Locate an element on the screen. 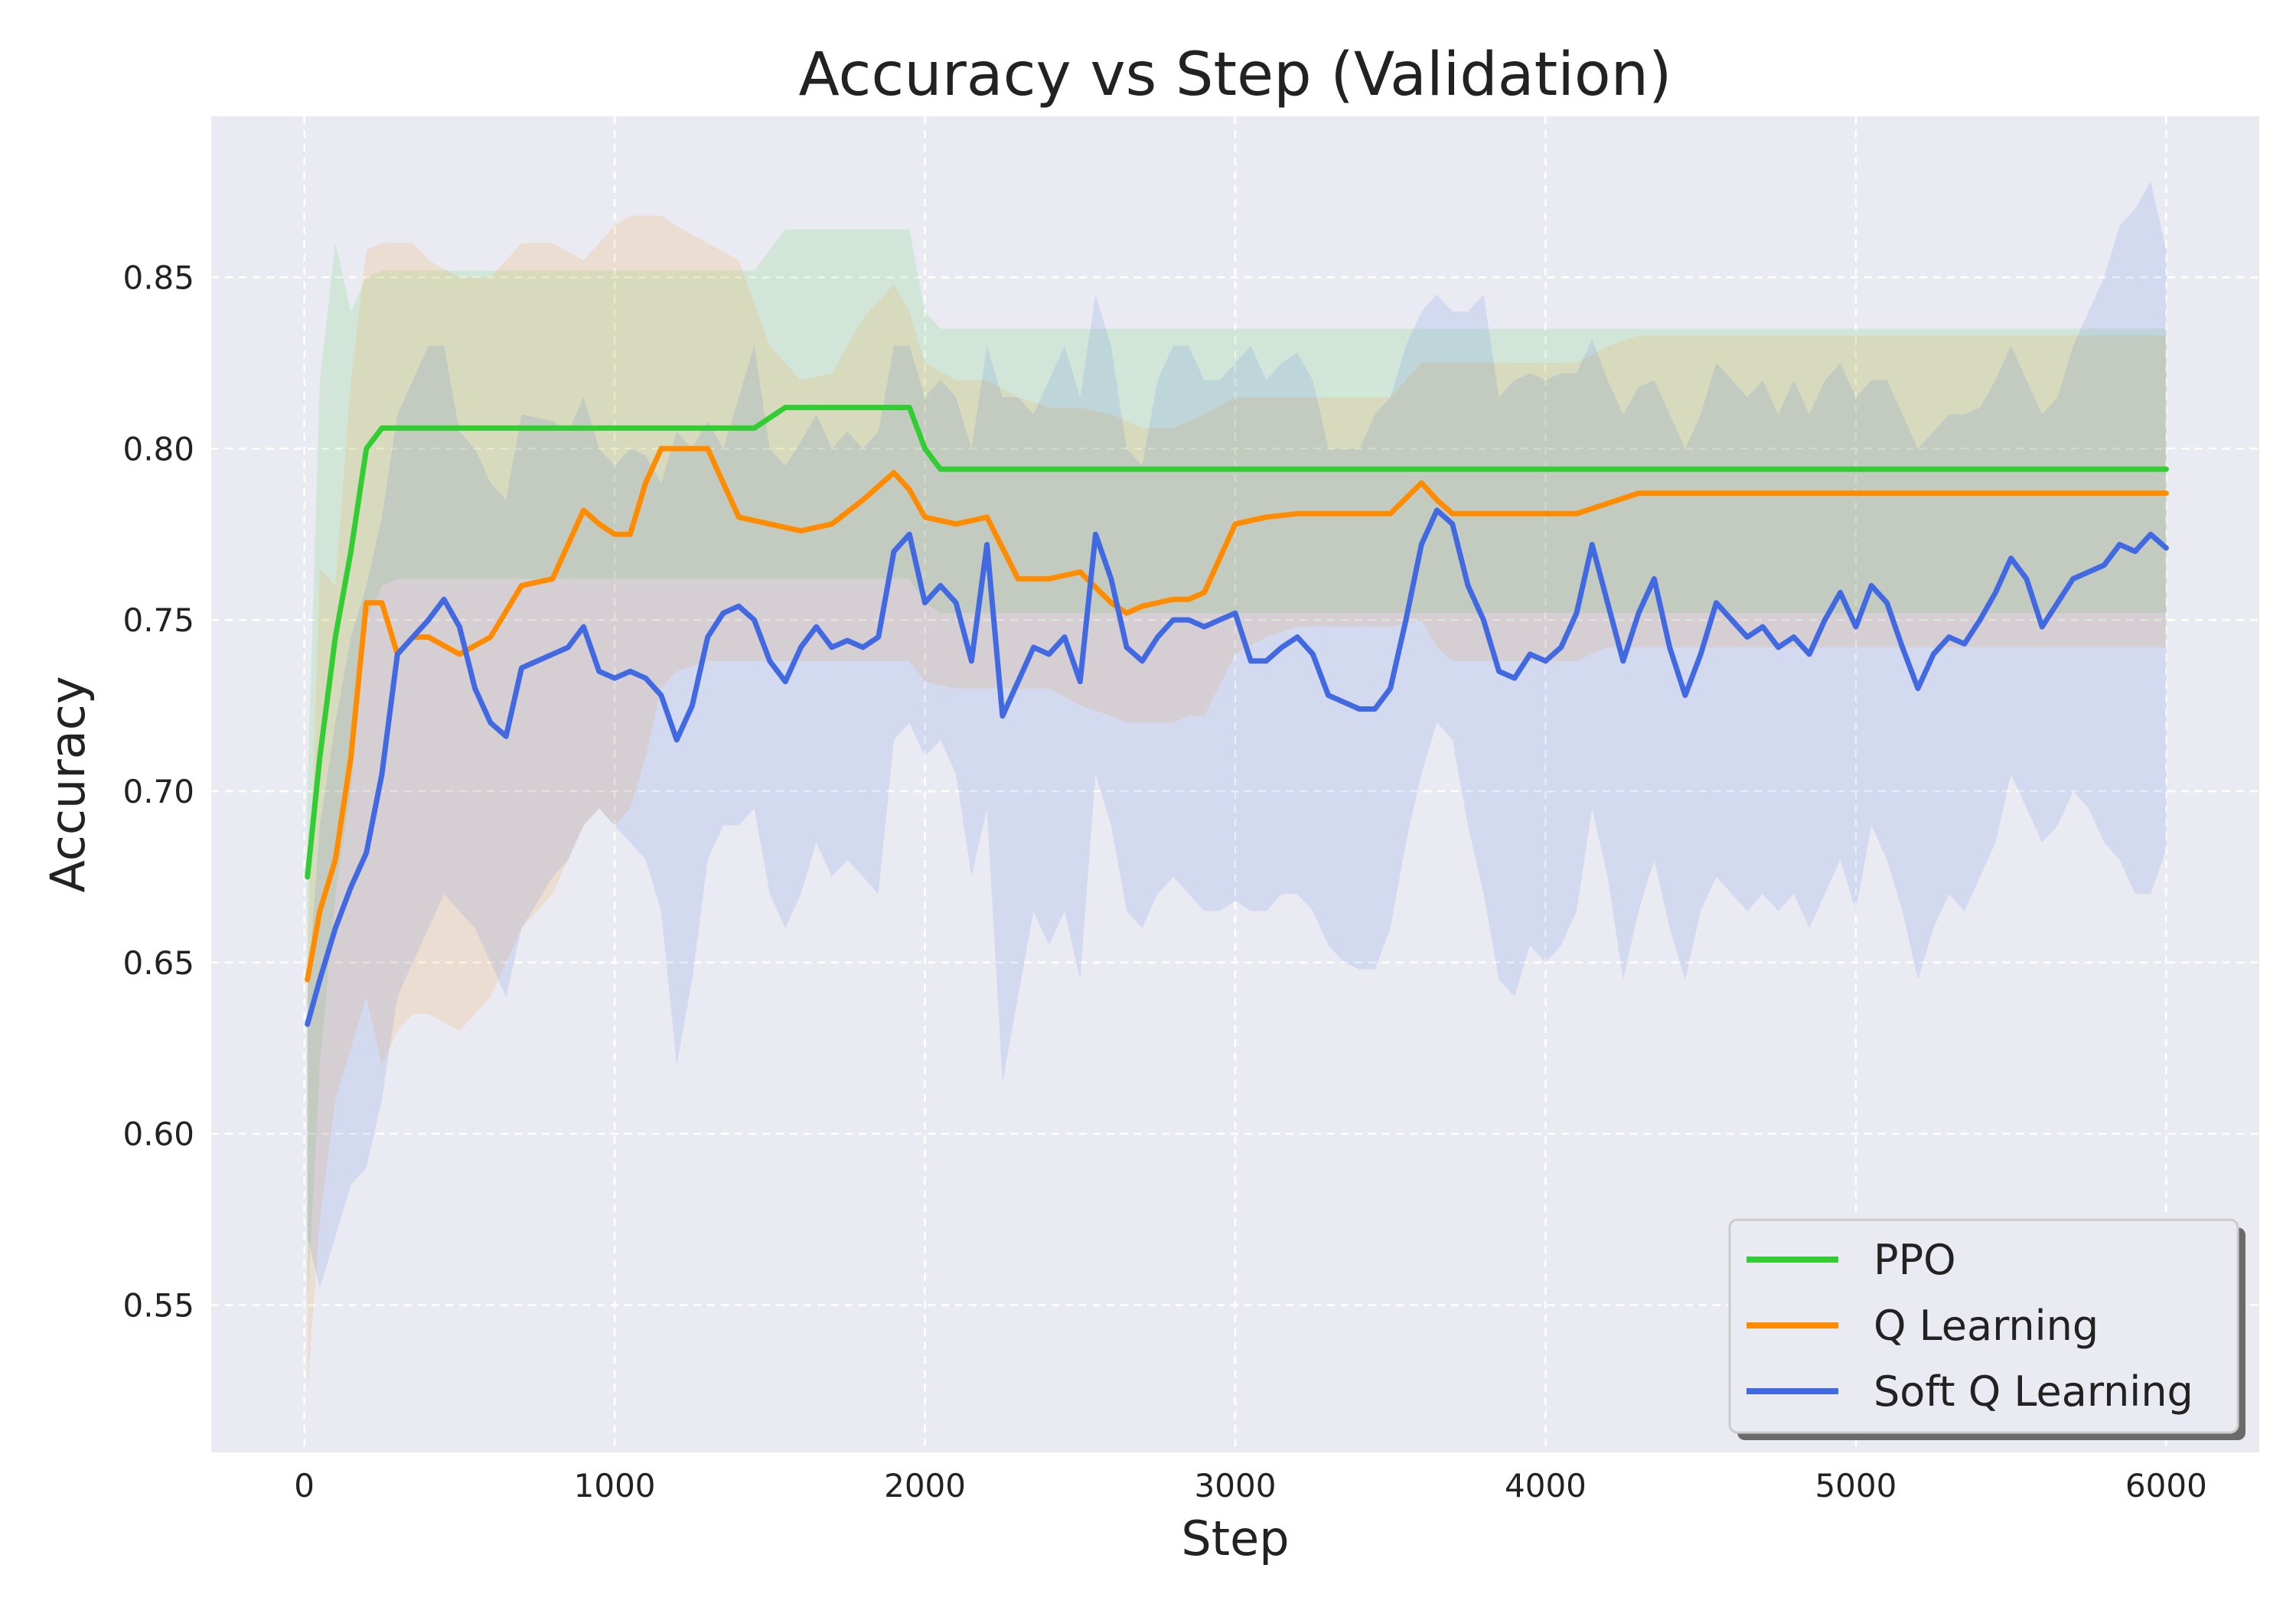 Image resolution: width=2296 pixels, height=1607 pixels. x-tick-label: 5000 is located at coordinates (1855, 1485).